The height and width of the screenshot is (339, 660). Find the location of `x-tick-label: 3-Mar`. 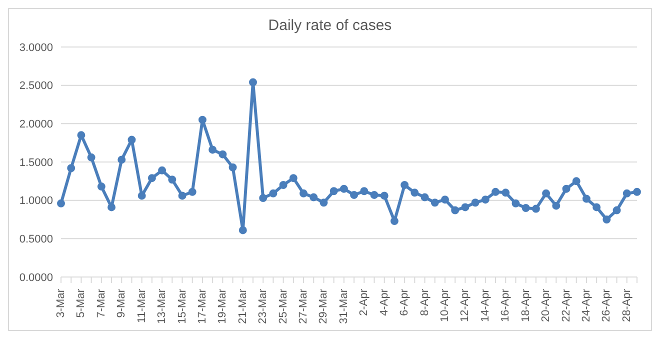

x-tick-label: 3-Mar is located at coordinates (61, 303).